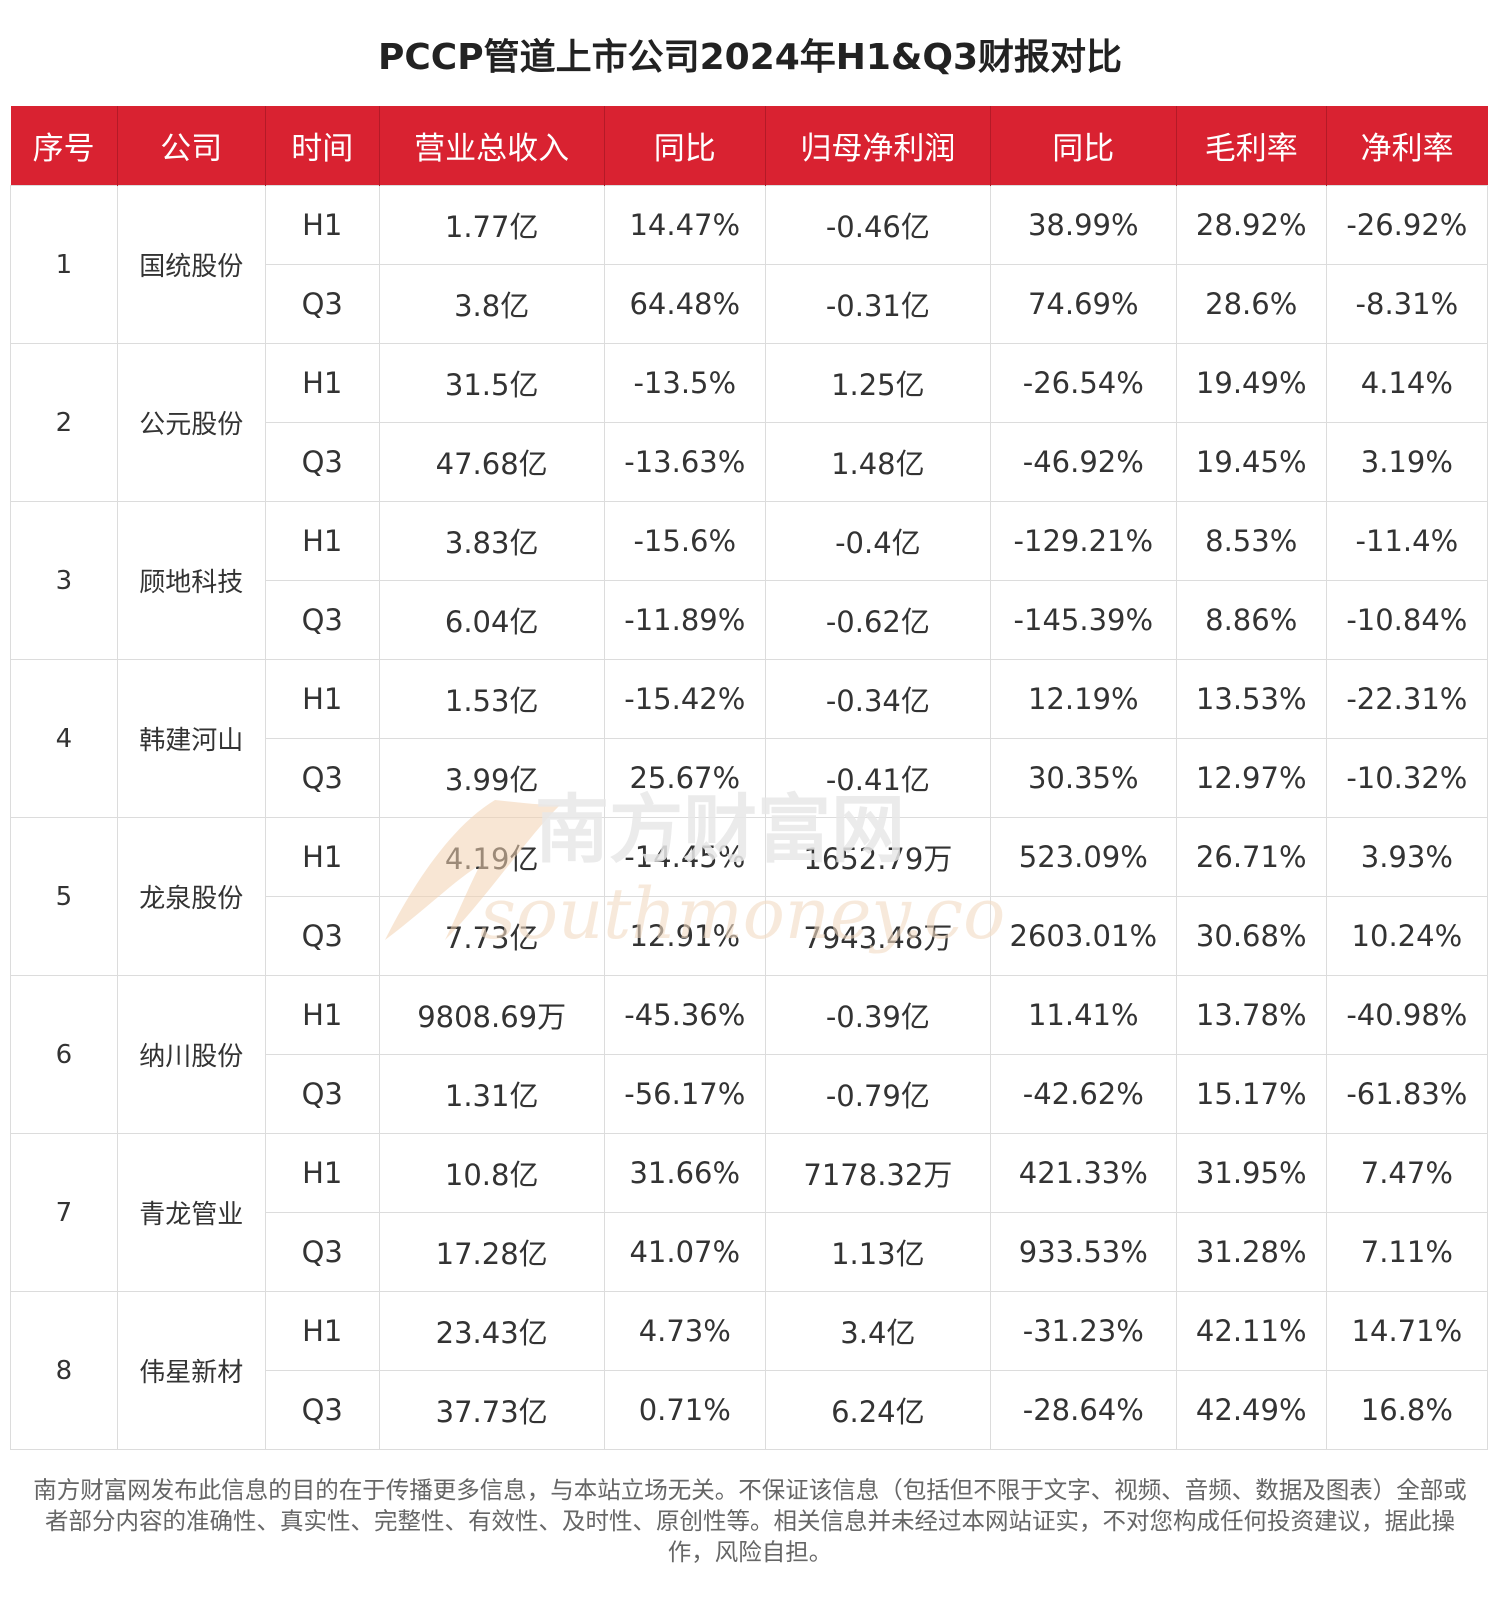 Image resolution: width=1500 pixels, height=1613 pixels. I want to click on profit-yoy-cell: -46.92%, so click(1083, 462).